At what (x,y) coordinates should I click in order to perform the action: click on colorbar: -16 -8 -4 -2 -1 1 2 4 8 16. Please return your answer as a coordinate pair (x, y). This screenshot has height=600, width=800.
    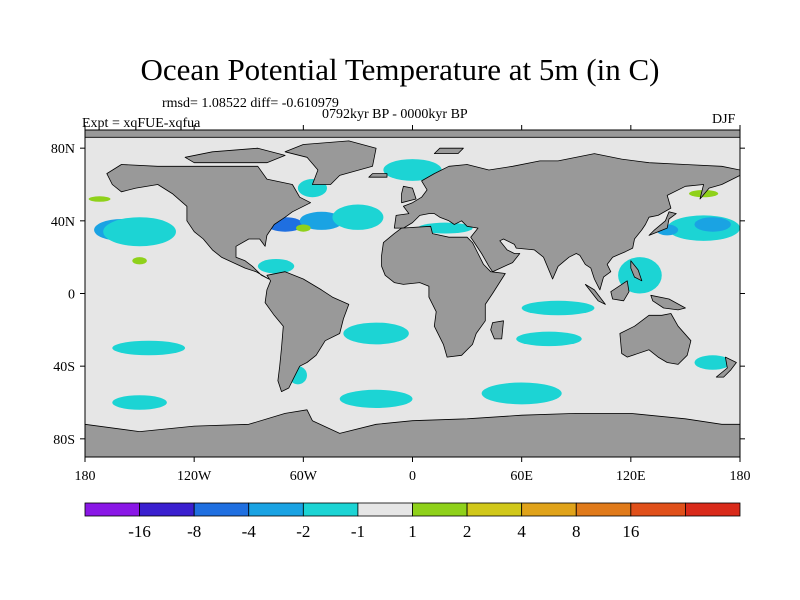
    Looking at the image, I should click on (412, 521).